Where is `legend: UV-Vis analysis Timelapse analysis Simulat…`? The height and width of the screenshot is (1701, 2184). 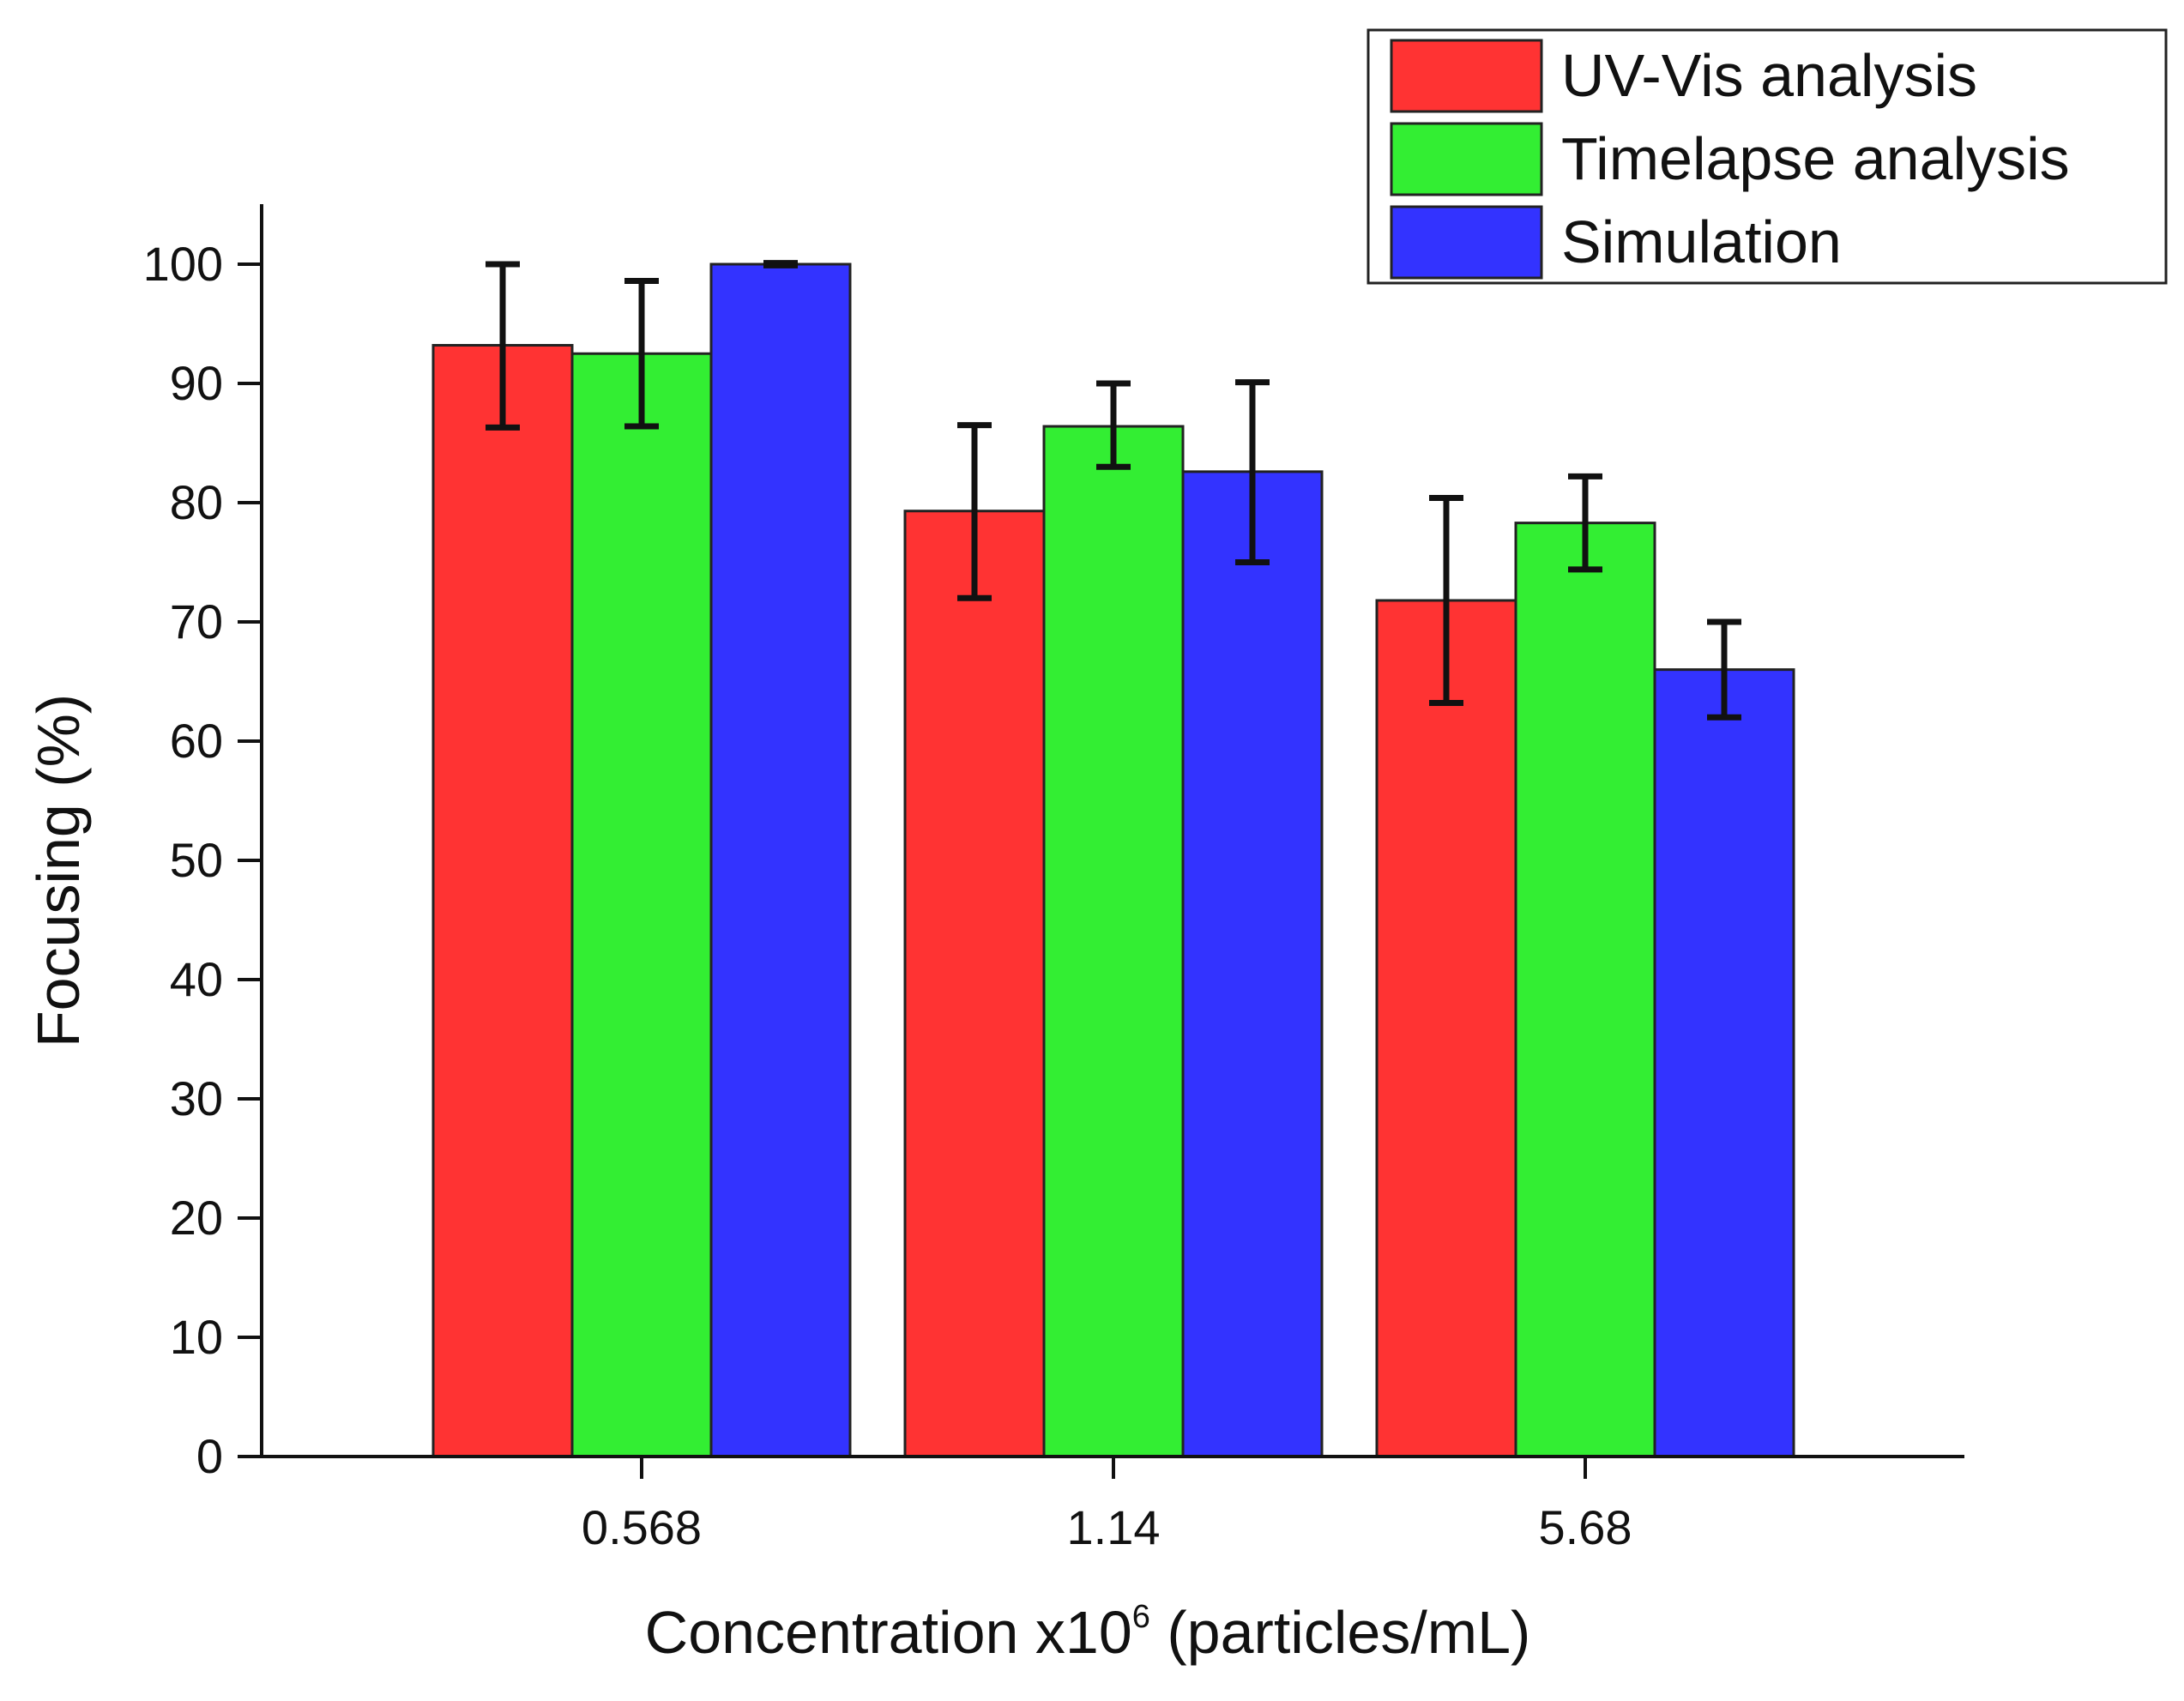
legend: UV-Vis analysis Timelapse analysis Simulat… is located at coordinates (1767, 157).